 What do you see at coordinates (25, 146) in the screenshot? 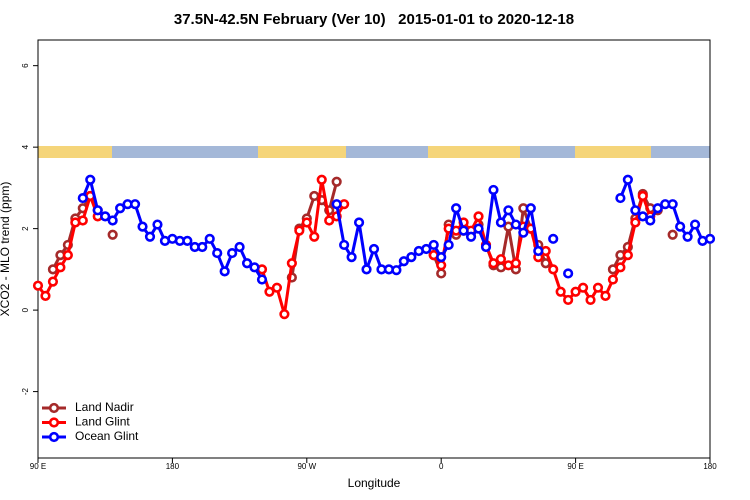
I see `y-tick-label: 4` at bounding box center [25, 146].